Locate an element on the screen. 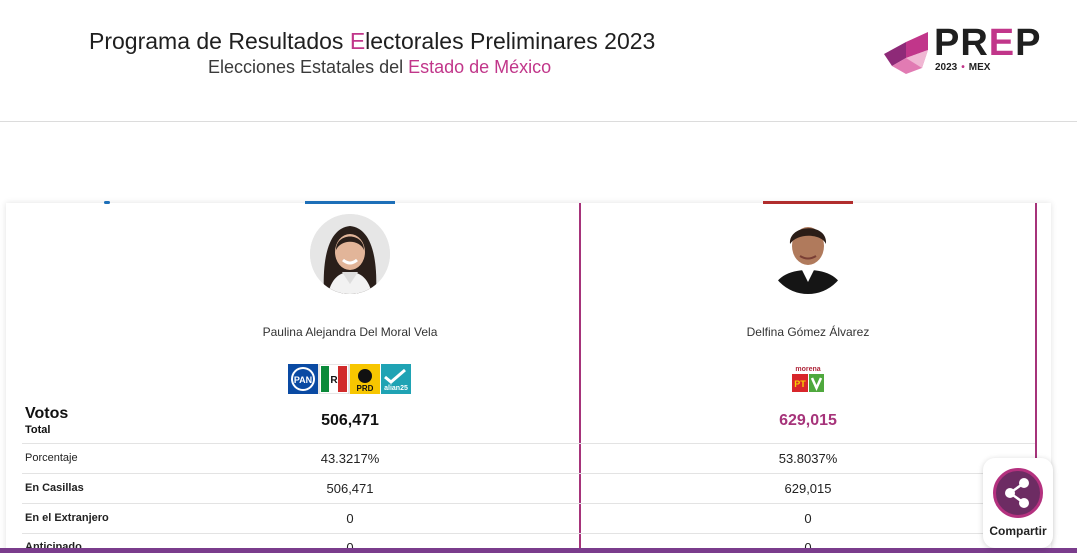 This screenshot has width=1077, height=553. candidate1-name: Paulina Alejandra Del Moral Vela is located at coordinates (350, 332).